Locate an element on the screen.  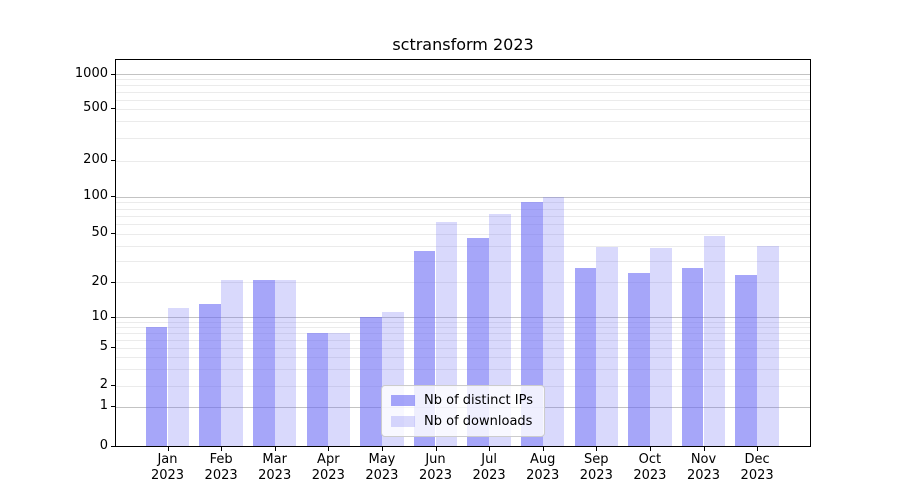
y-tick-label: 10 is located at coordinates (99, 316).